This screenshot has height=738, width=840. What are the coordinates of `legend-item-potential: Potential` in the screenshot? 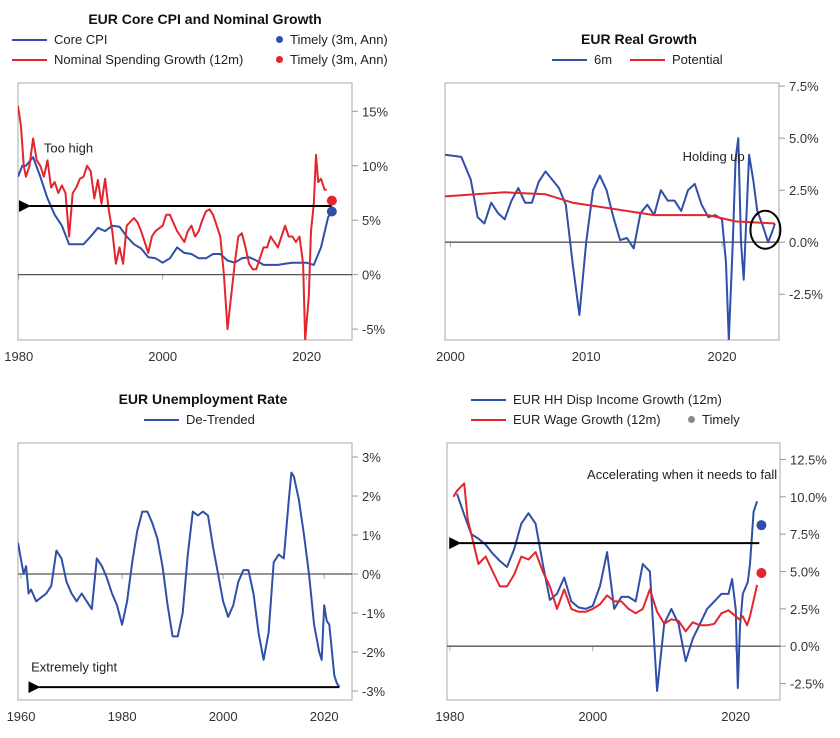 It's located at (676, 59).